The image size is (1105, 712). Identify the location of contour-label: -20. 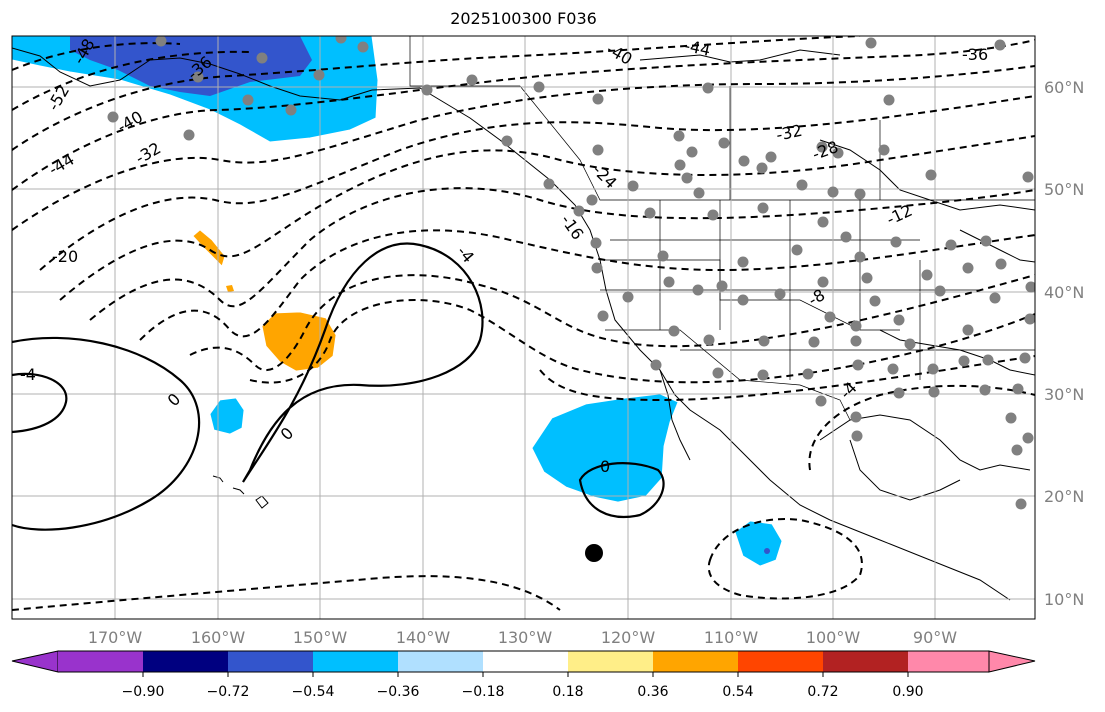
(65, 256).